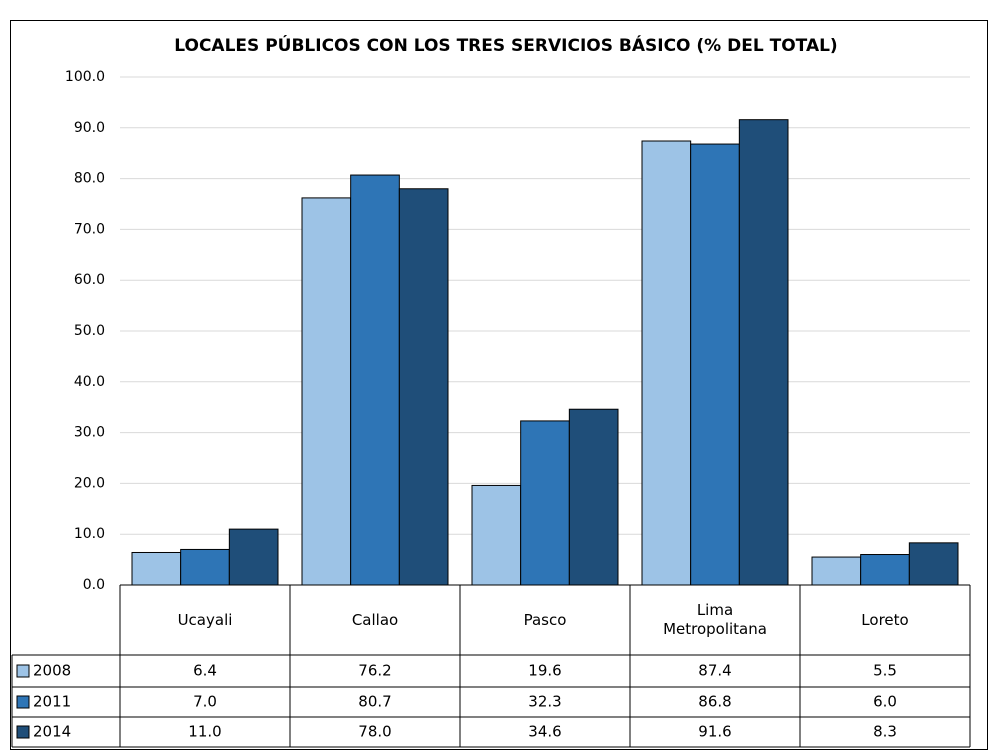 Image resolution: width=992 pixels, height=754 pixels. Describe the element at coordinates (89, 280) in the screenshot. I see `y-tick-label: 60.0` at that location.